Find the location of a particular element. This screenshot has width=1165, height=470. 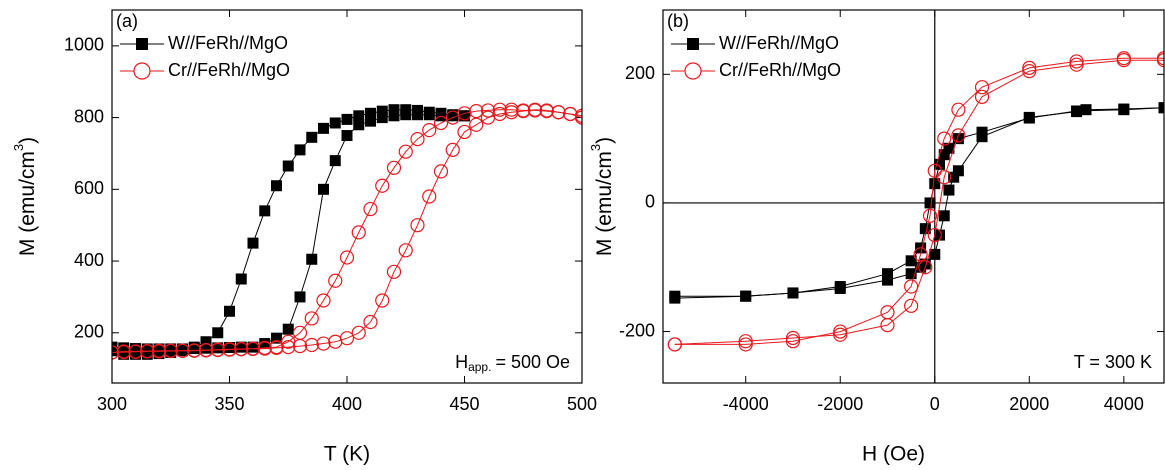

x-tick-label: 300 is located at coordinates (112, 404).